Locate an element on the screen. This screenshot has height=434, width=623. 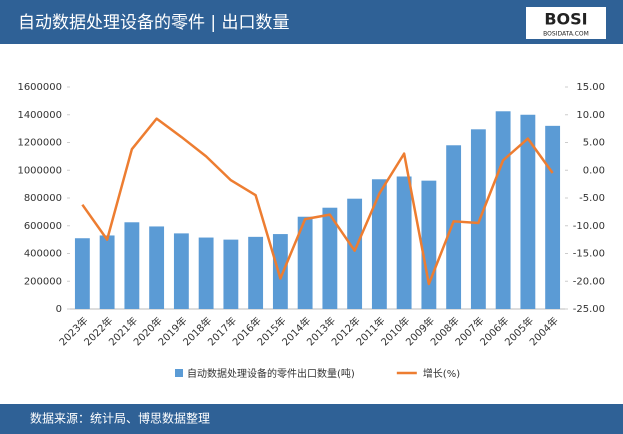
y-tick-label: 1000000 is located at coordinates (39, 170).